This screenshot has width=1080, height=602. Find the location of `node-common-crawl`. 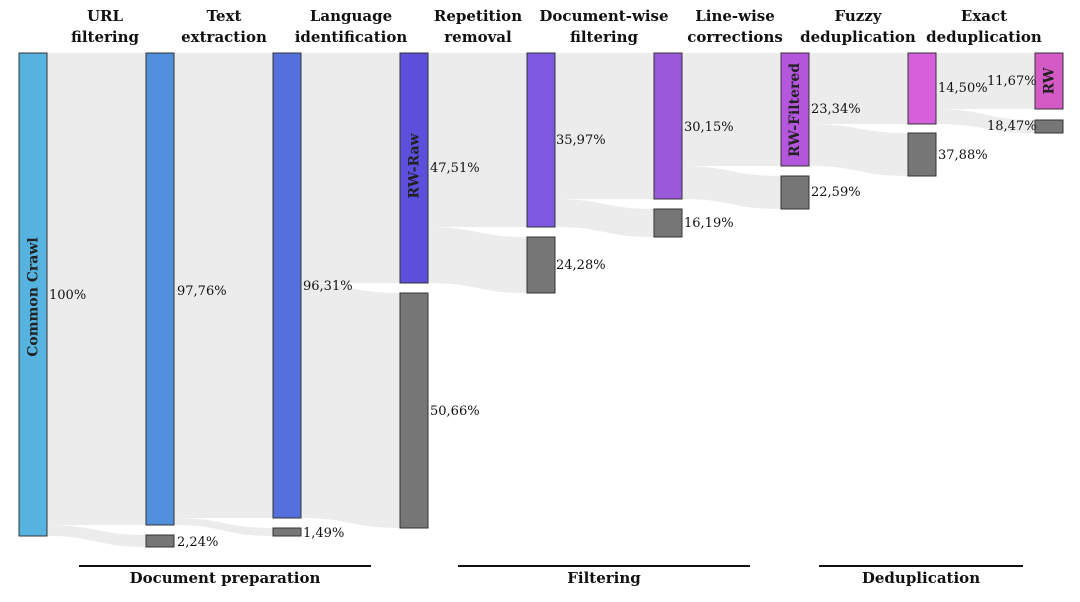

node-common-crawl is located at coordinates (33, 294).